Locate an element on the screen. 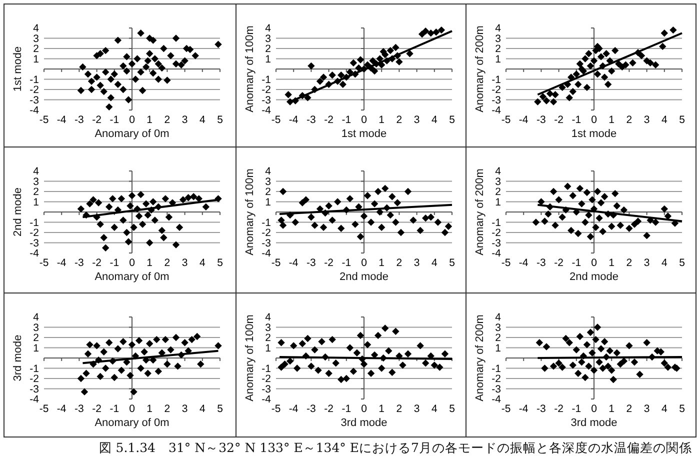 Image resolution: width=700 pixels, height=459 pixels. x-tick-label: 3 is located at coordinates (647, 409).